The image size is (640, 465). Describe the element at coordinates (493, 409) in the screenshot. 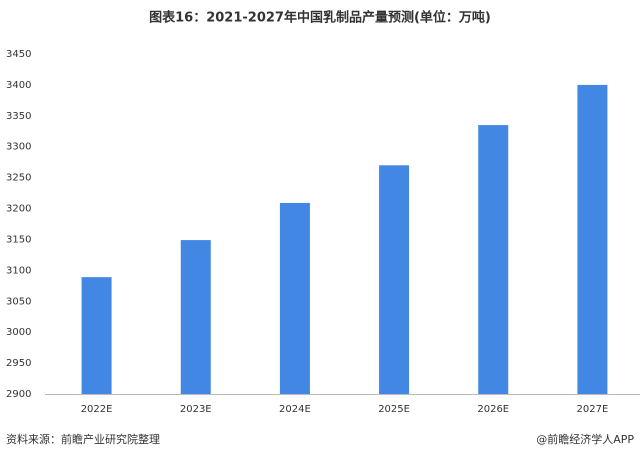

I see `x-tick-label: 2026E` at that location.